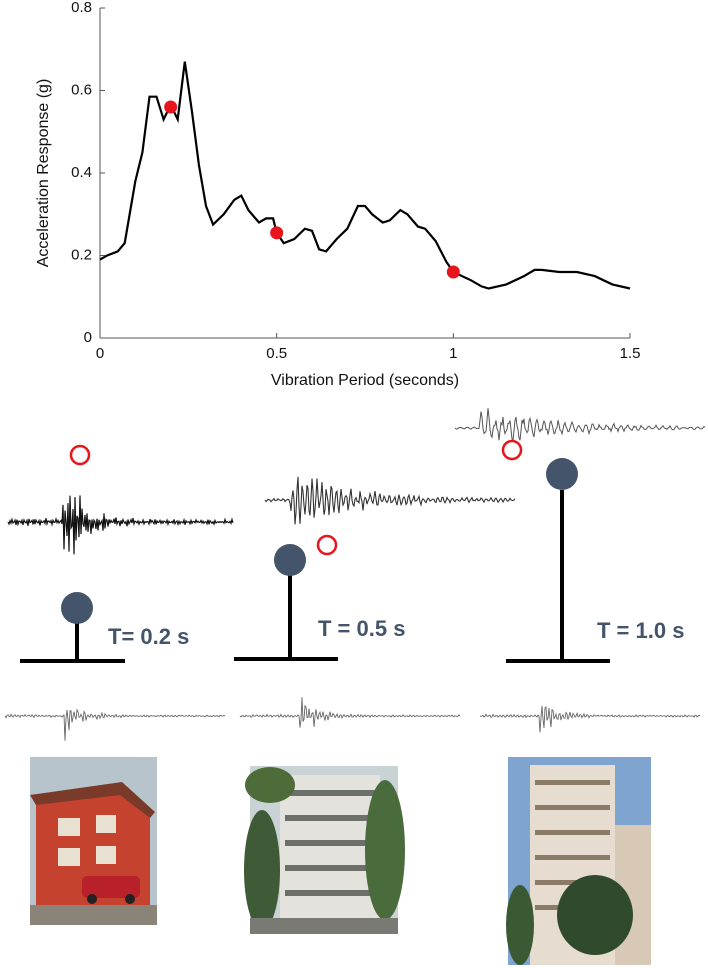 Image resolution: width=708 pixels, height=968 pixels. I want to click on x-tick-label: 1, so click(453, 353).